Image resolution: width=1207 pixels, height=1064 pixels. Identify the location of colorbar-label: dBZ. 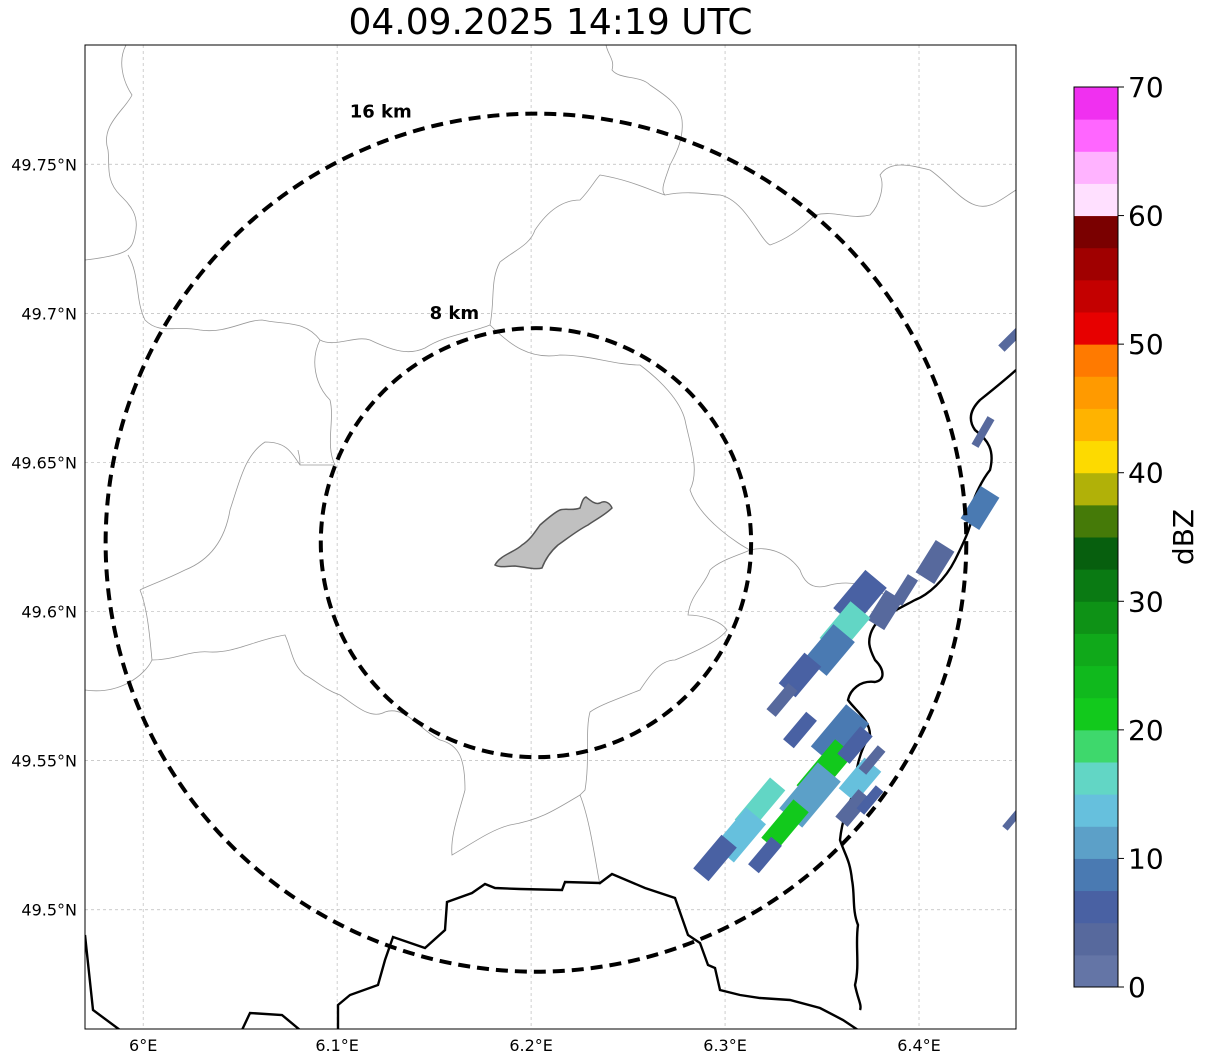
(1183, 537).